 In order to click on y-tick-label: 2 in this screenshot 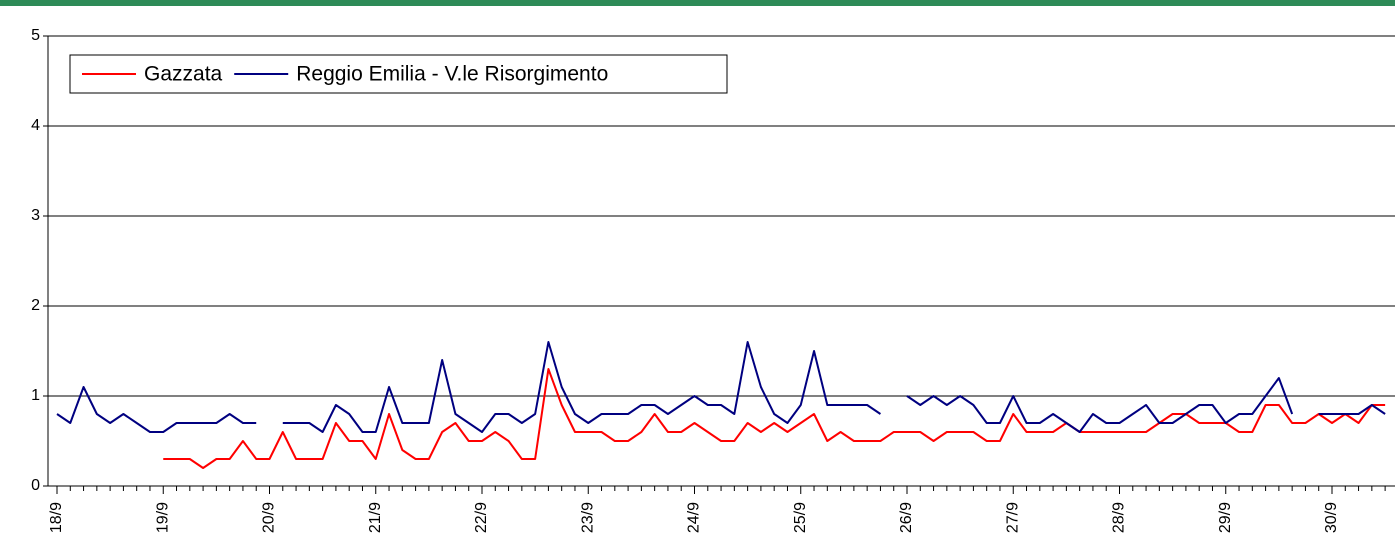, I will do `click(35, 305)`.